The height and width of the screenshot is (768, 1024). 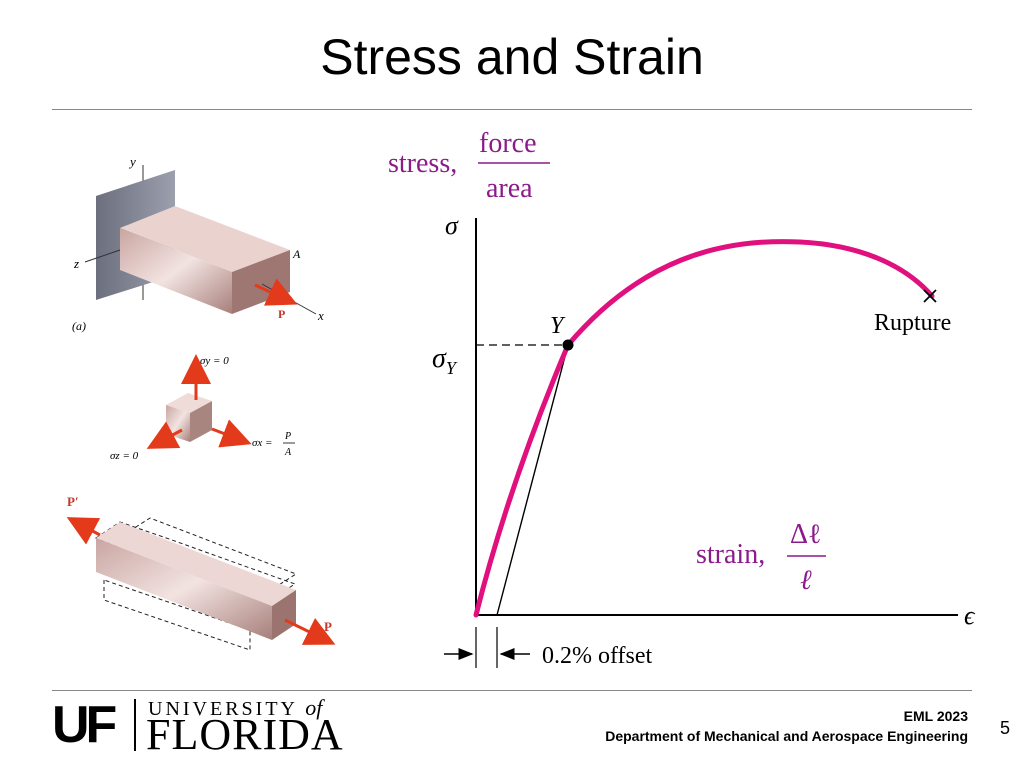 What do you see at coordinates (512, 57) in the screenshot?
I see `slide-title: Stress and Strain` at bounding box center [512, 57].